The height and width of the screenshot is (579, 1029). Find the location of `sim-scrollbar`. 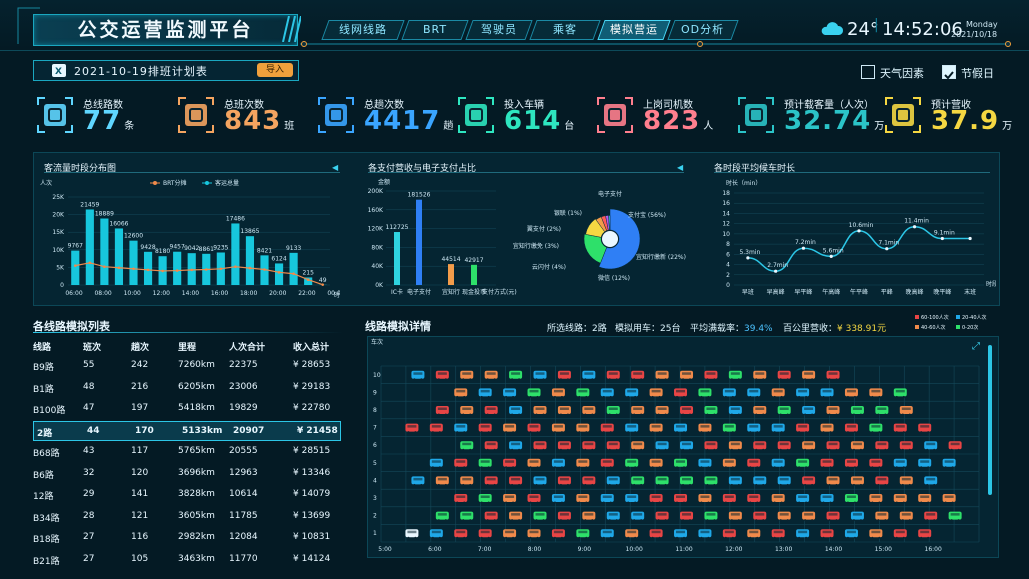

sim-scrollbar is located at coordinates (990, 420).